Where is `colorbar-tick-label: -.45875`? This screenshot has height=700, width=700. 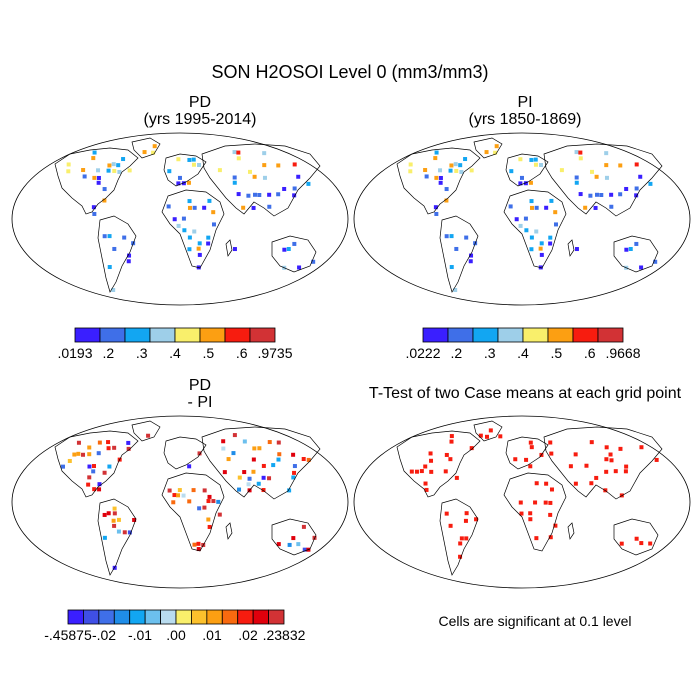 colorbar-tick-label: -.45875 is located at coordinates (68, 635).